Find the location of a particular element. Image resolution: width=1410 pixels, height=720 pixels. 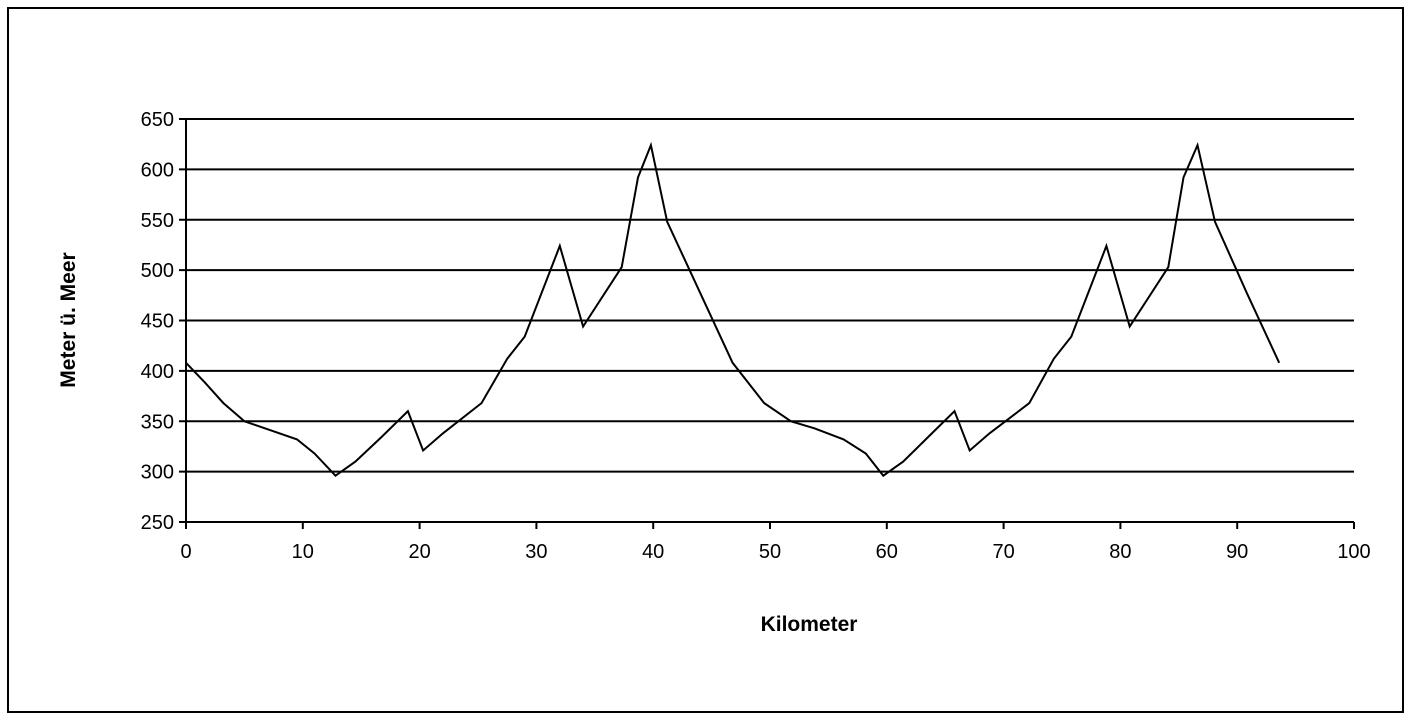

y-tick-label-450: 450 is located at coordinates (157, 322).